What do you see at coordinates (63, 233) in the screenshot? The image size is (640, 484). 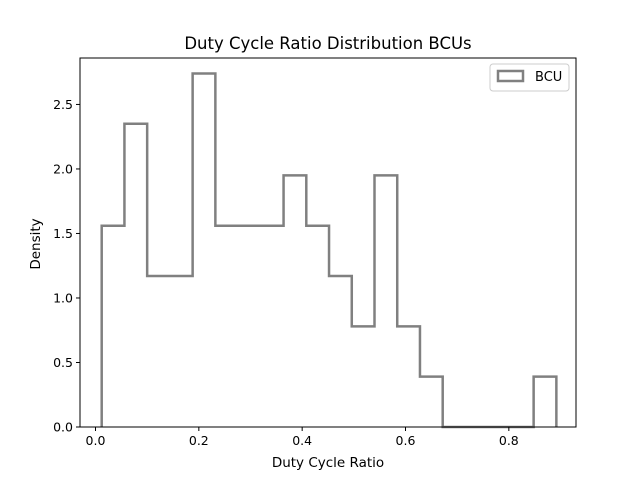 I see `y-tick-label: 1.5` at bounding box center [63, 233].